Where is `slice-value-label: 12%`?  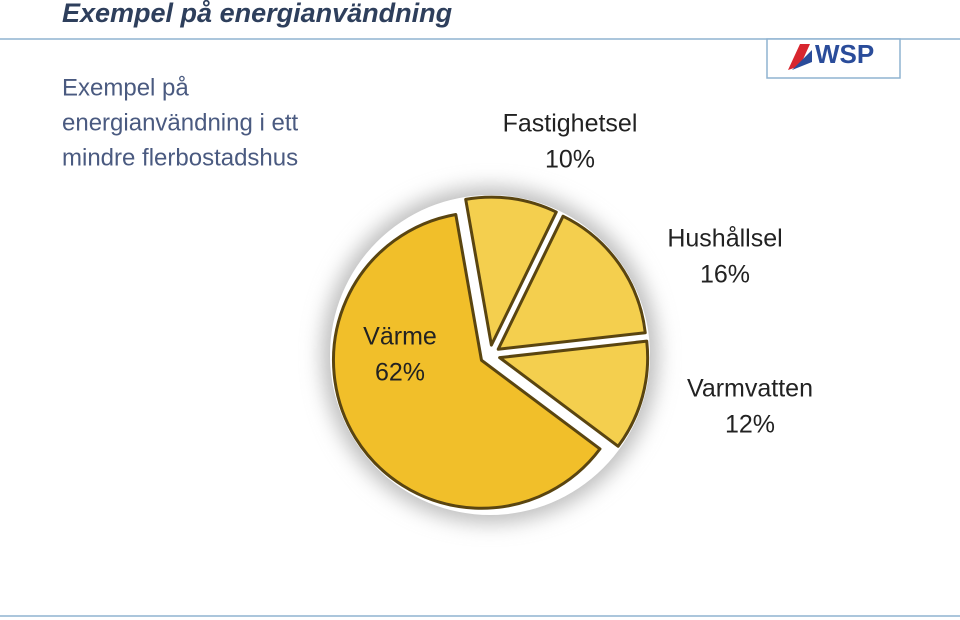
slice-value-label: 12% is located at coordinates (750, 425).